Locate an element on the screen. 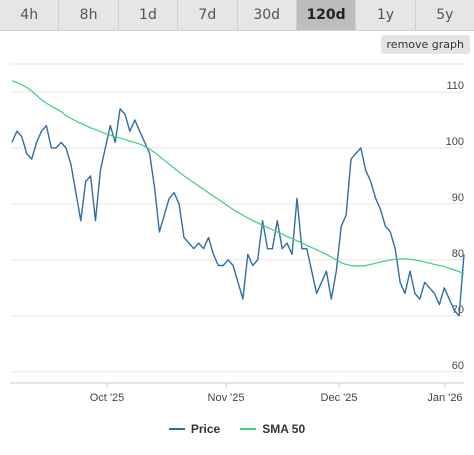 This screenshot has width=474, height=455. tab-1d: 1d is located at coordinates (149, 15).